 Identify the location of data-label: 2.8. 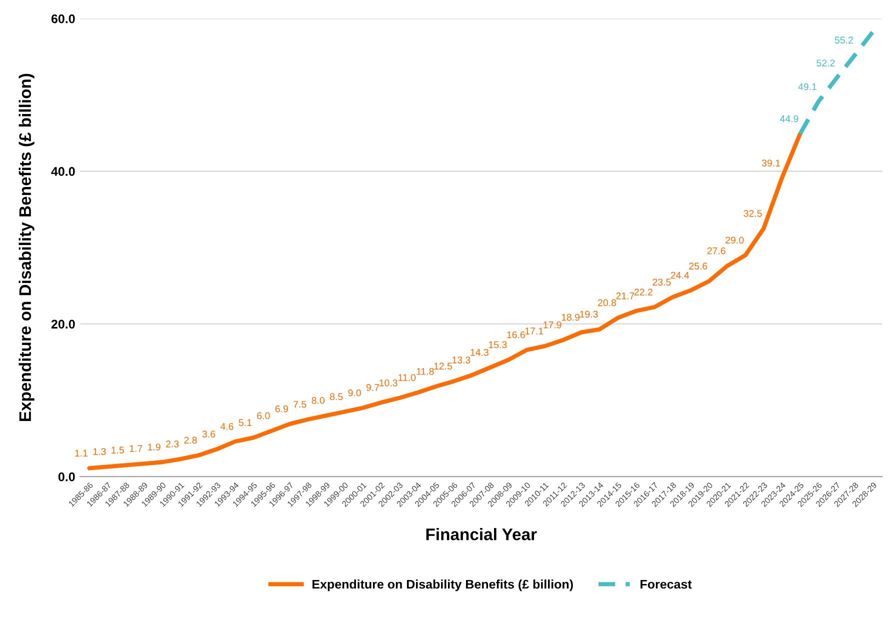
(190, 440).